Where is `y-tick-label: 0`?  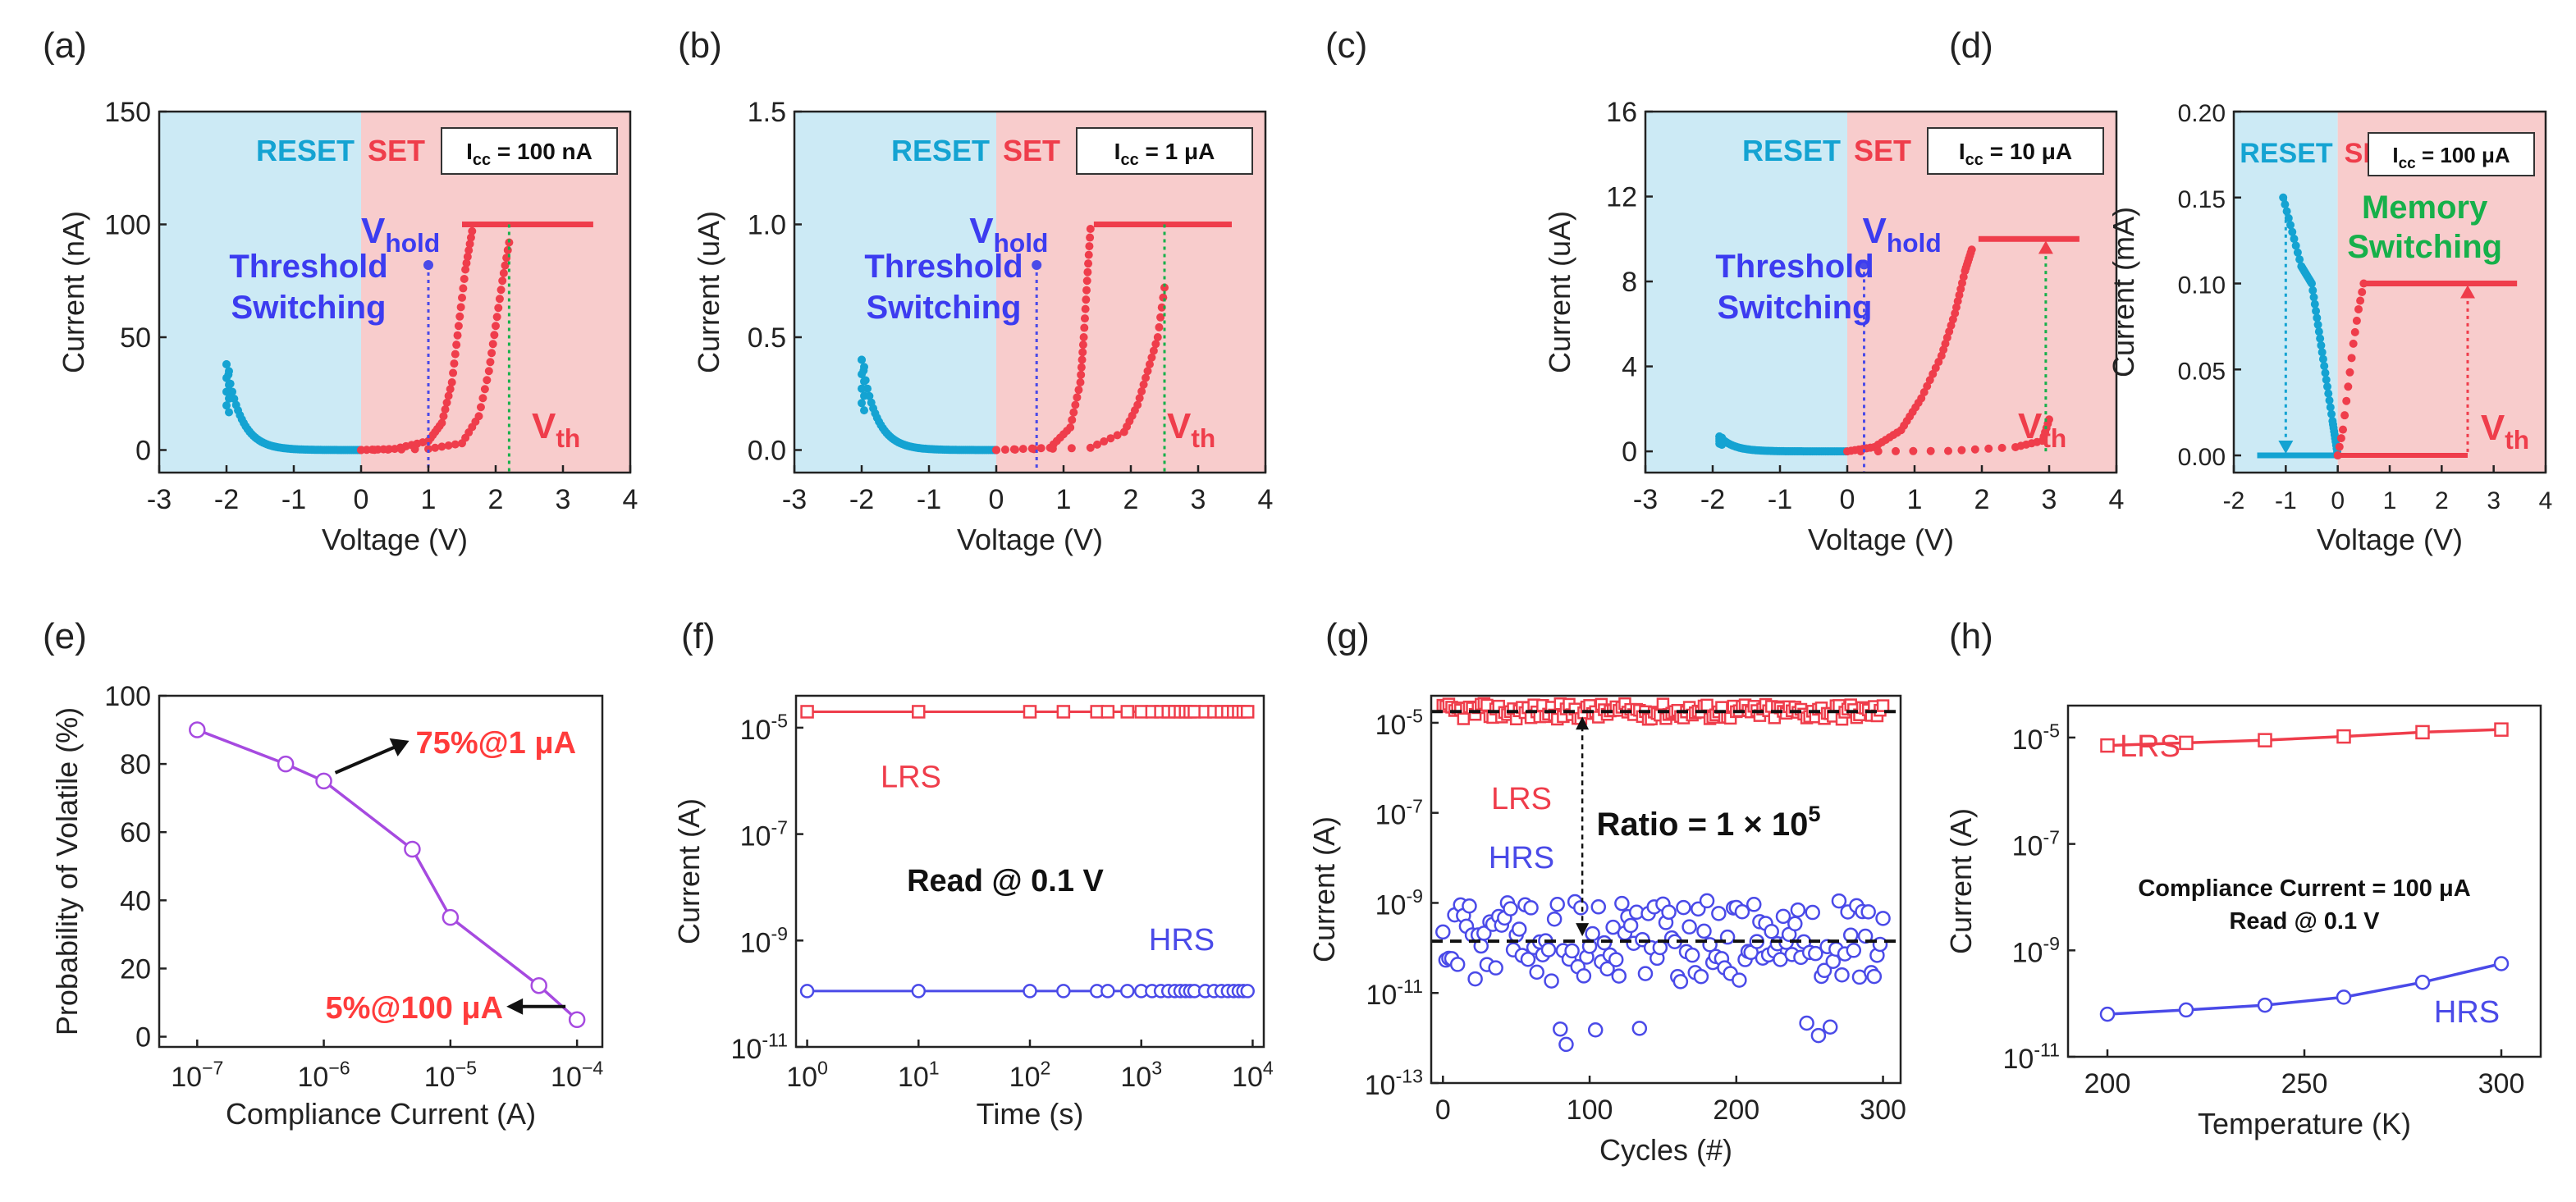 y-tick-label: 0 is located at coordinates (1629, 452).